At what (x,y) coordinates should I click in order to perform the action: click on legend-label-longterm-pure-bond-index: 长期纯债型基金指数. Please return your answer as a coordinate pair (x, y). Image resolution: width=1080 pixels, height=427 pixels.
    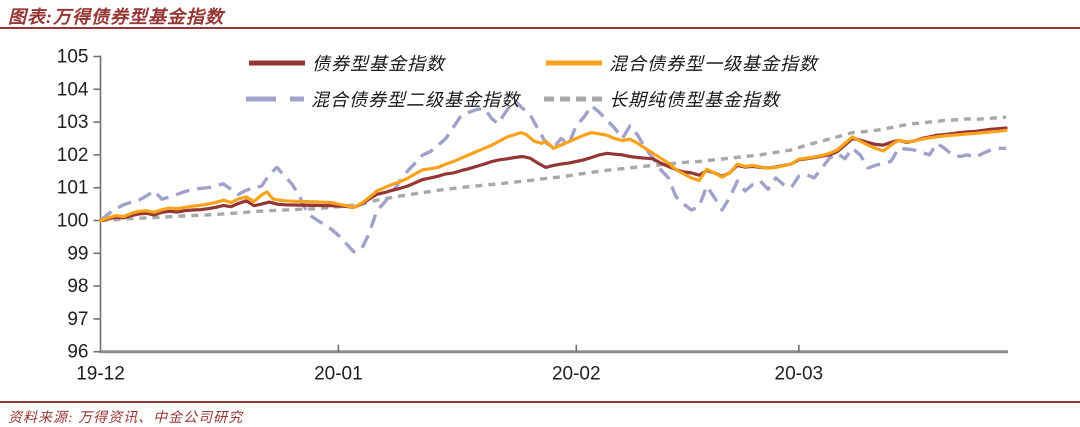
    Looking at the image, I should click on (694, 100).